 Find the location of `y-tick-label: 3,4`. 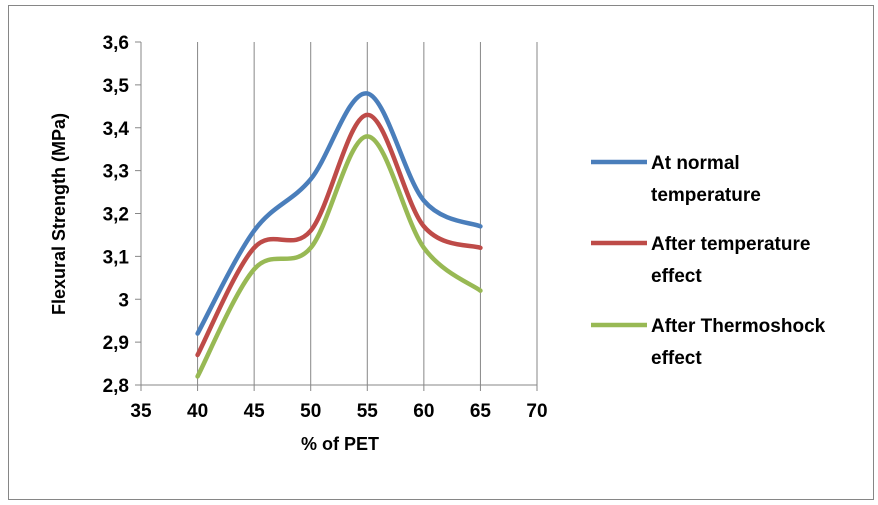

y-tick-label: 3,4 is located at coordinates (116, 129).